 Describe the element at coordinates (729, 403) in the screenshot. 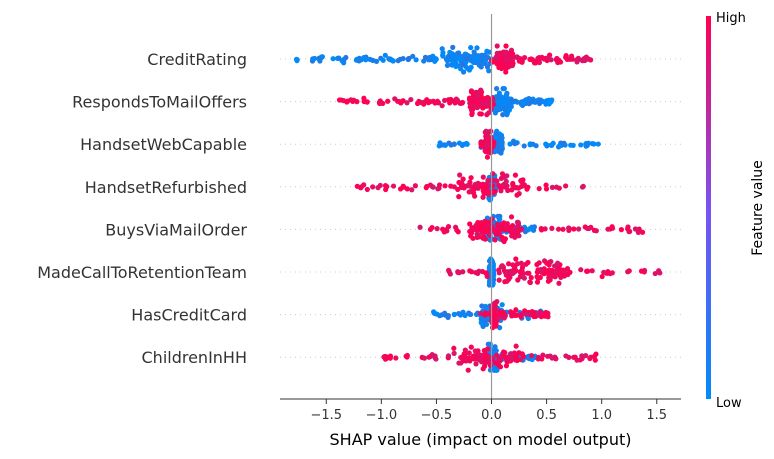

I see `colorbar-low-label: Low` at that location.